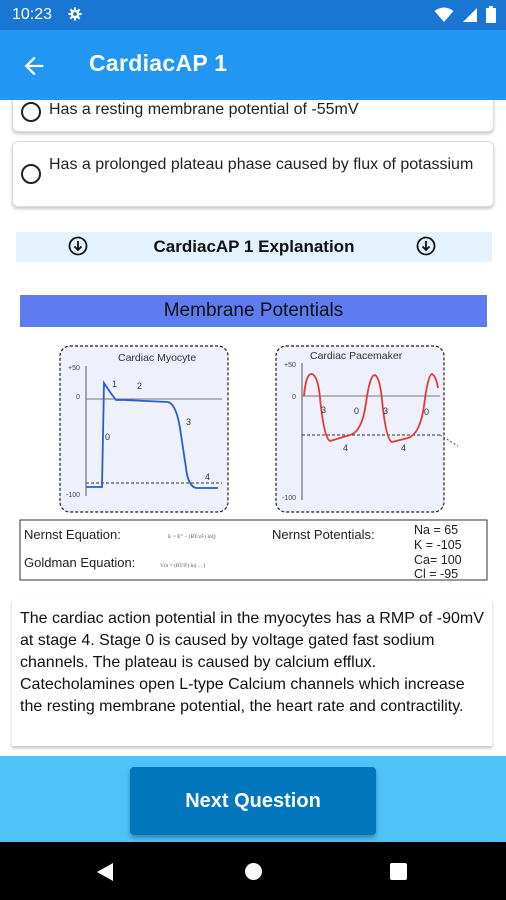 Image resolution: width=506 pixels, height=900 pixels. I want to click on potential-cl: Cl = -95, so click(436, 574).